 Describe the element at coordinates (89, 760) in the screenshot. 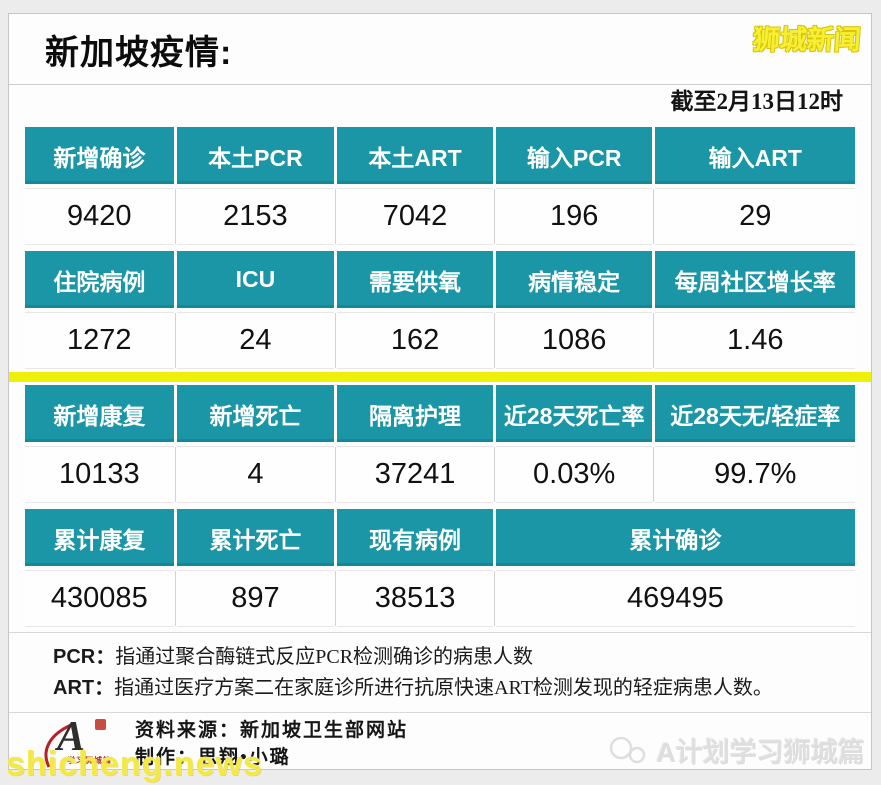

I see `logo-subtext: 学习狮城篇` at that location.